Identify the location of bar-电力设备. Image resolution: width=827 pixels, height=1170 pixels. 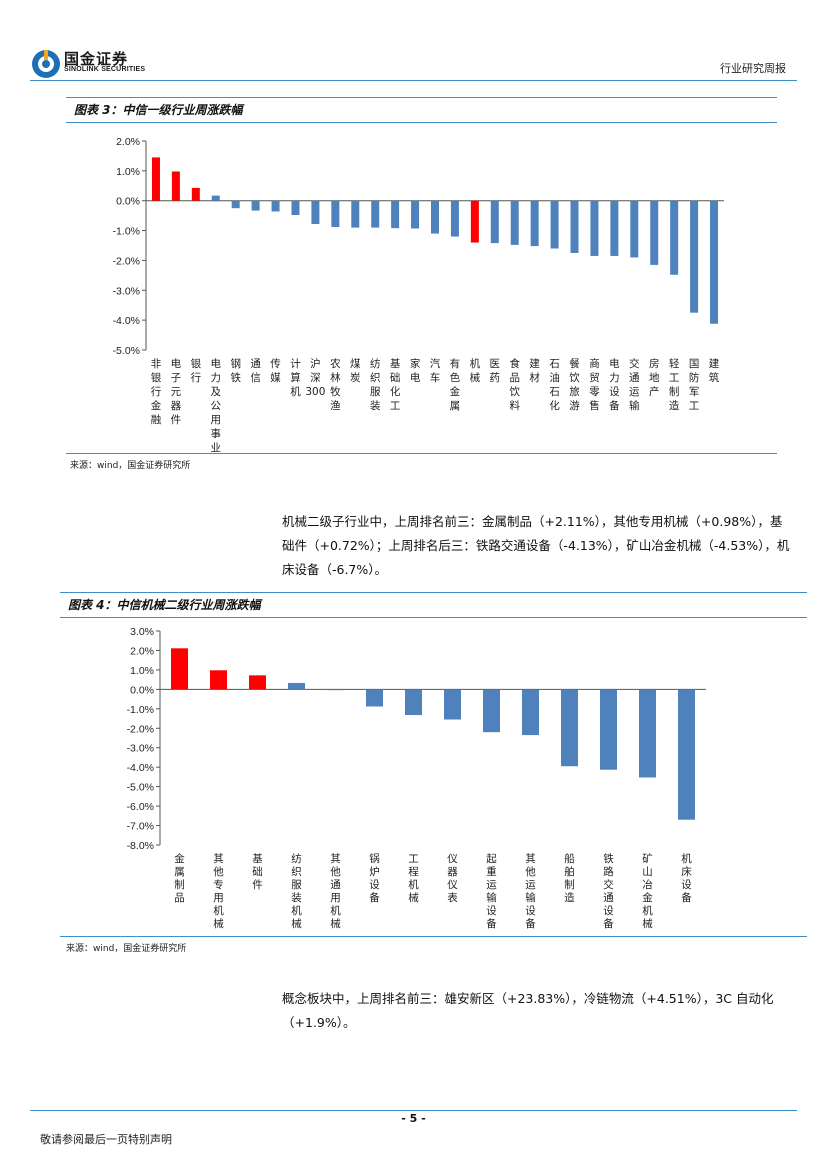
(614, 228).